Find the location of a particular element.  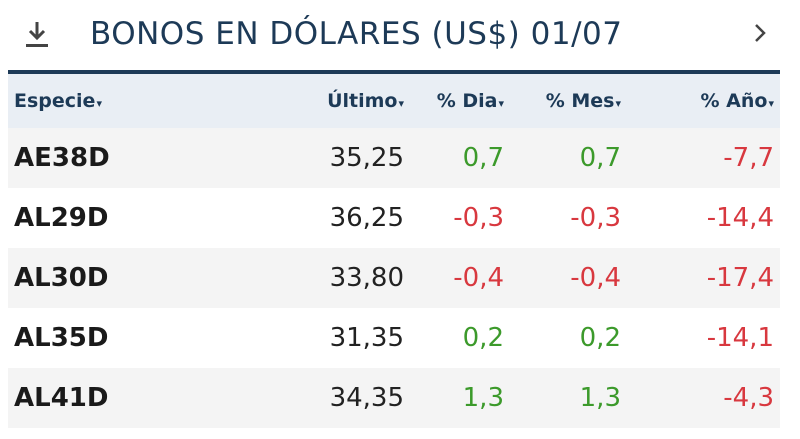

download-icon is located at coordinates (37, 35).